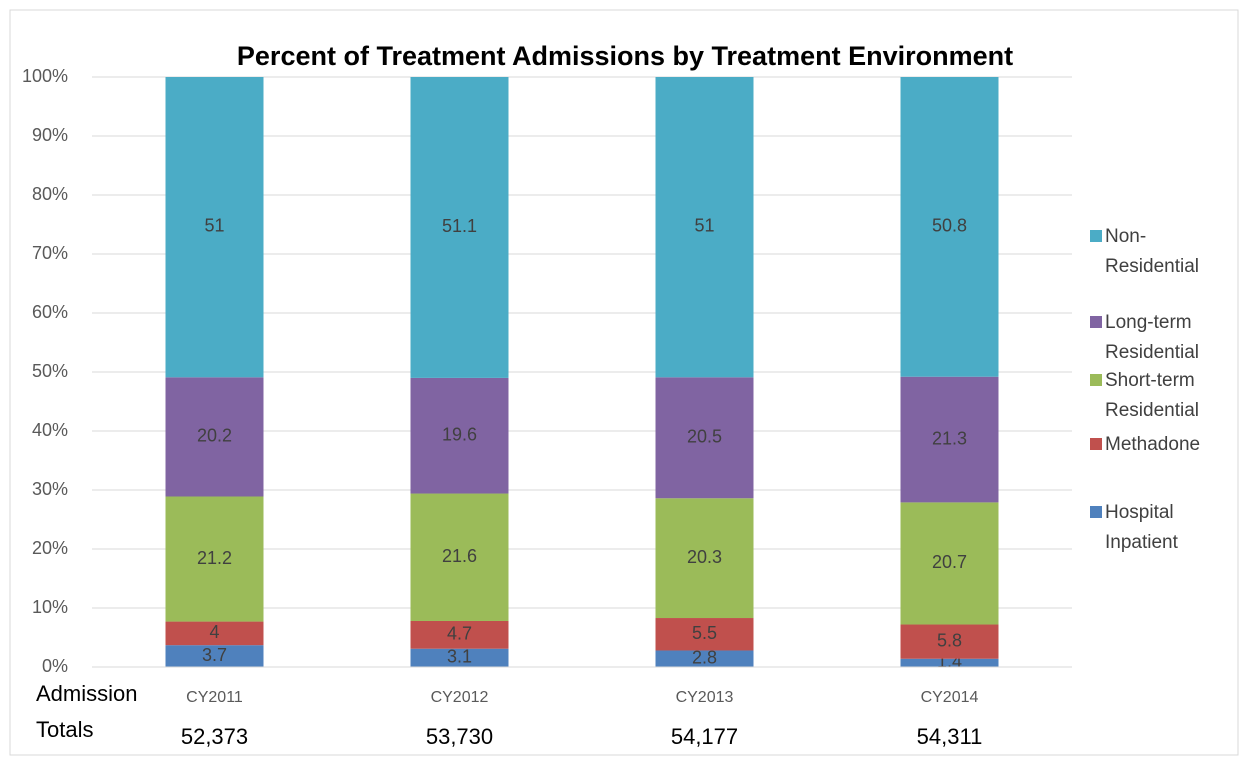 This screenshot has height=764, width=1248. What do you see at coordinates (45, 76) in the screenshot?
I see `y-tick-label: 100%` at bounding box center [45, 76].